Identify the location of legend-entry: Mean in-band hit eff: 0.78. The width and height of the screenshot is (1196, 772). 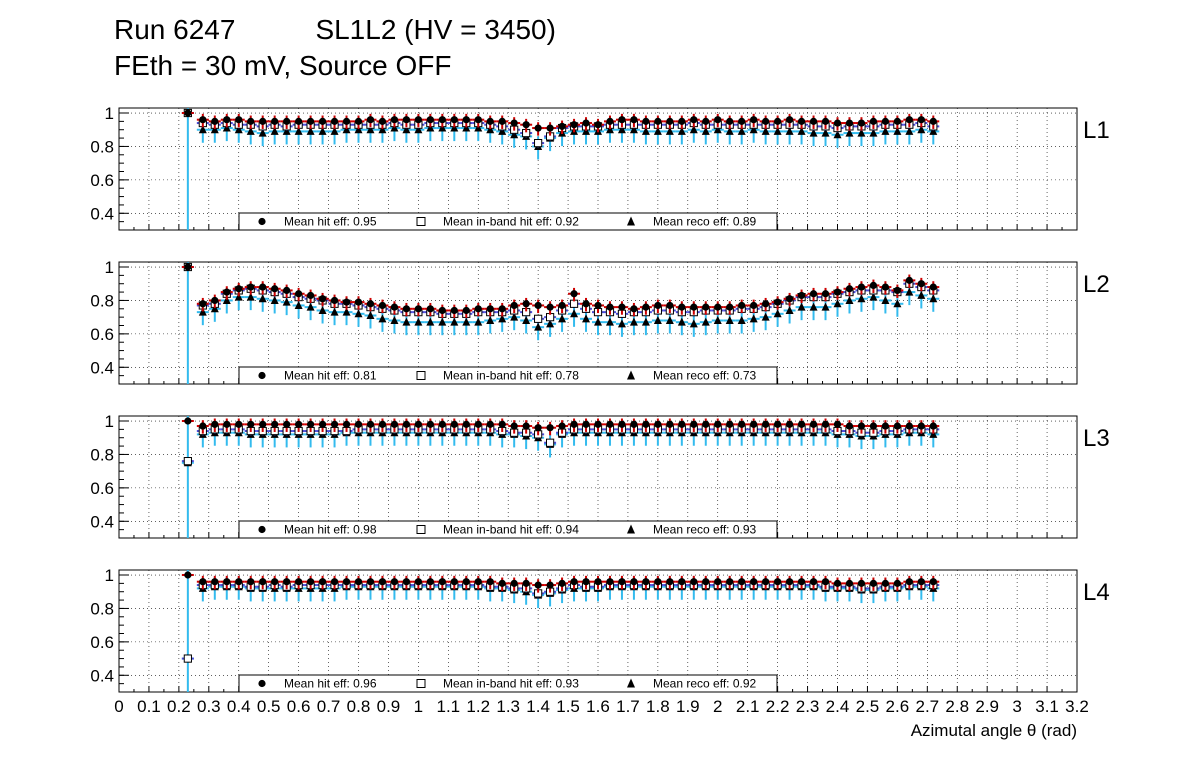
(511, 376).